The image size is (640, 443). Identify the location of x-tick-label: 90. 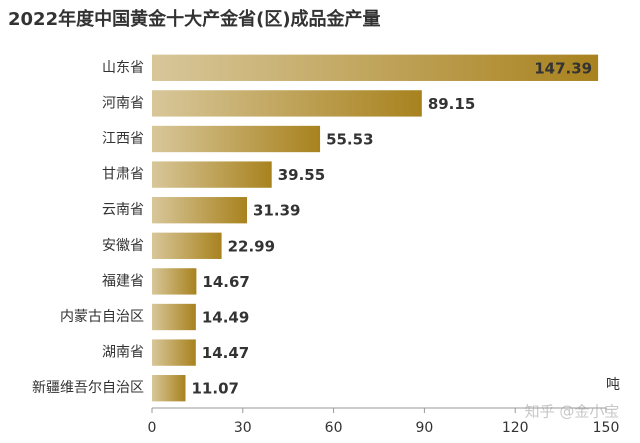
(424, 428).